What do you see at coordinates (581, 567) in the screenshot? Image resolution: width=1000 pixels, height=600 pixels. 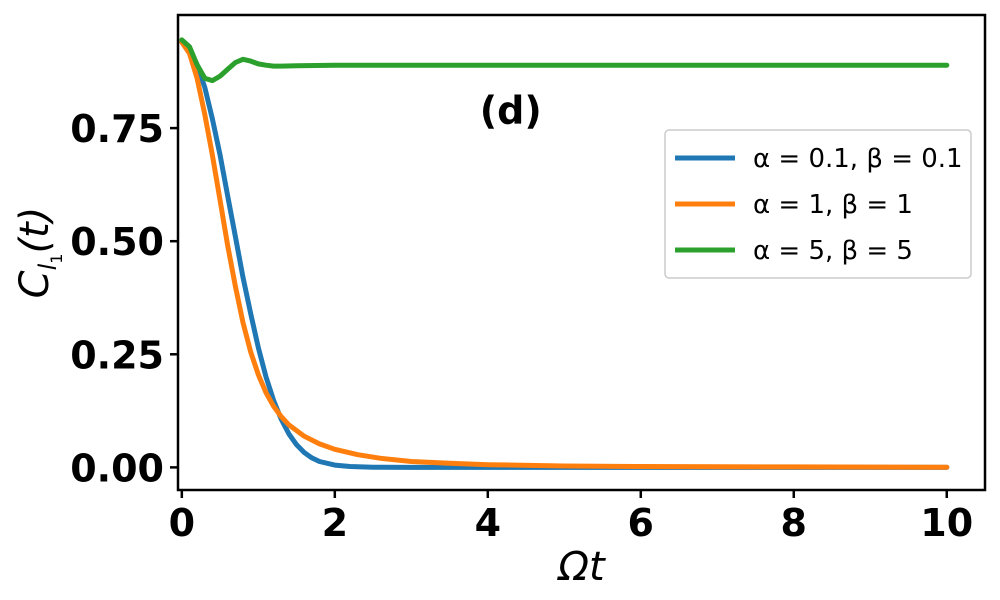 I see `x-axis-label: Ωt` at bounding box center [581, 567].